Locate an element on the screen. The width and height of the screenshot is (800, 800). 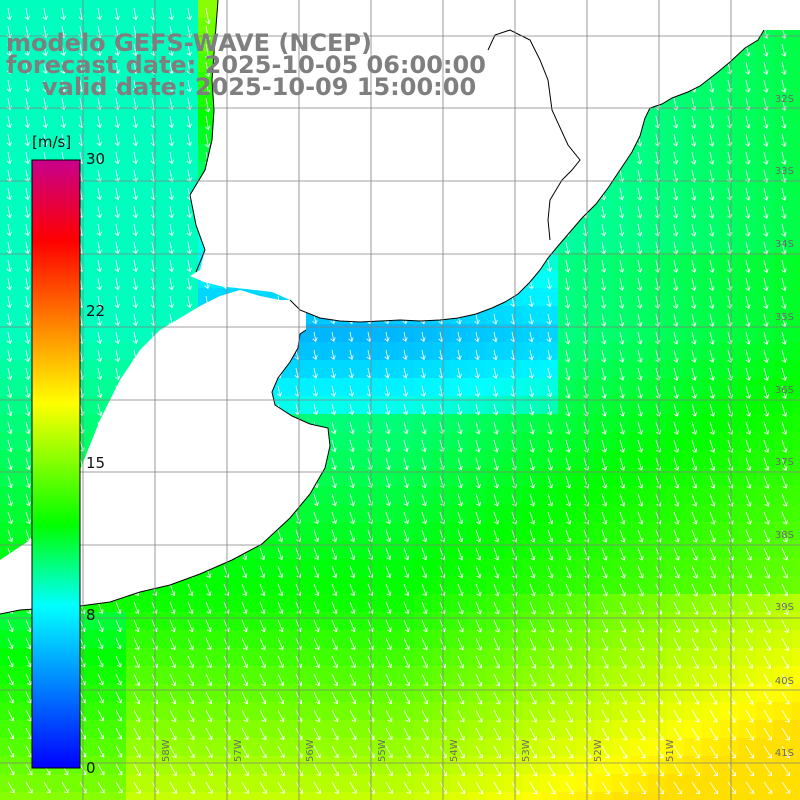
lon-label: 53W is located at coordinates (526, 750).